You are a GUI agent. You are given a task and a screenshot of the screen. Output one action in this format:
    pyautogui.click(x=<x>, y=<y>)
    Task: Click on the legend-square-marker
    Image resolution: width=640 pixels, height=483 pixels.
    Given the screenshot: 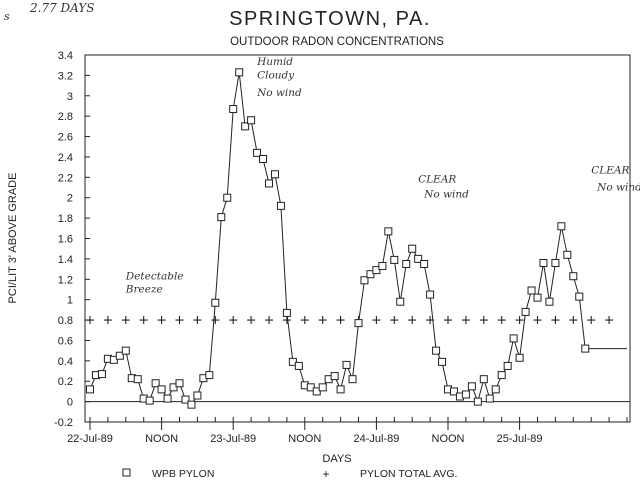 What is the action you would take?
    pyautogui.click(x=126, y=472)
    